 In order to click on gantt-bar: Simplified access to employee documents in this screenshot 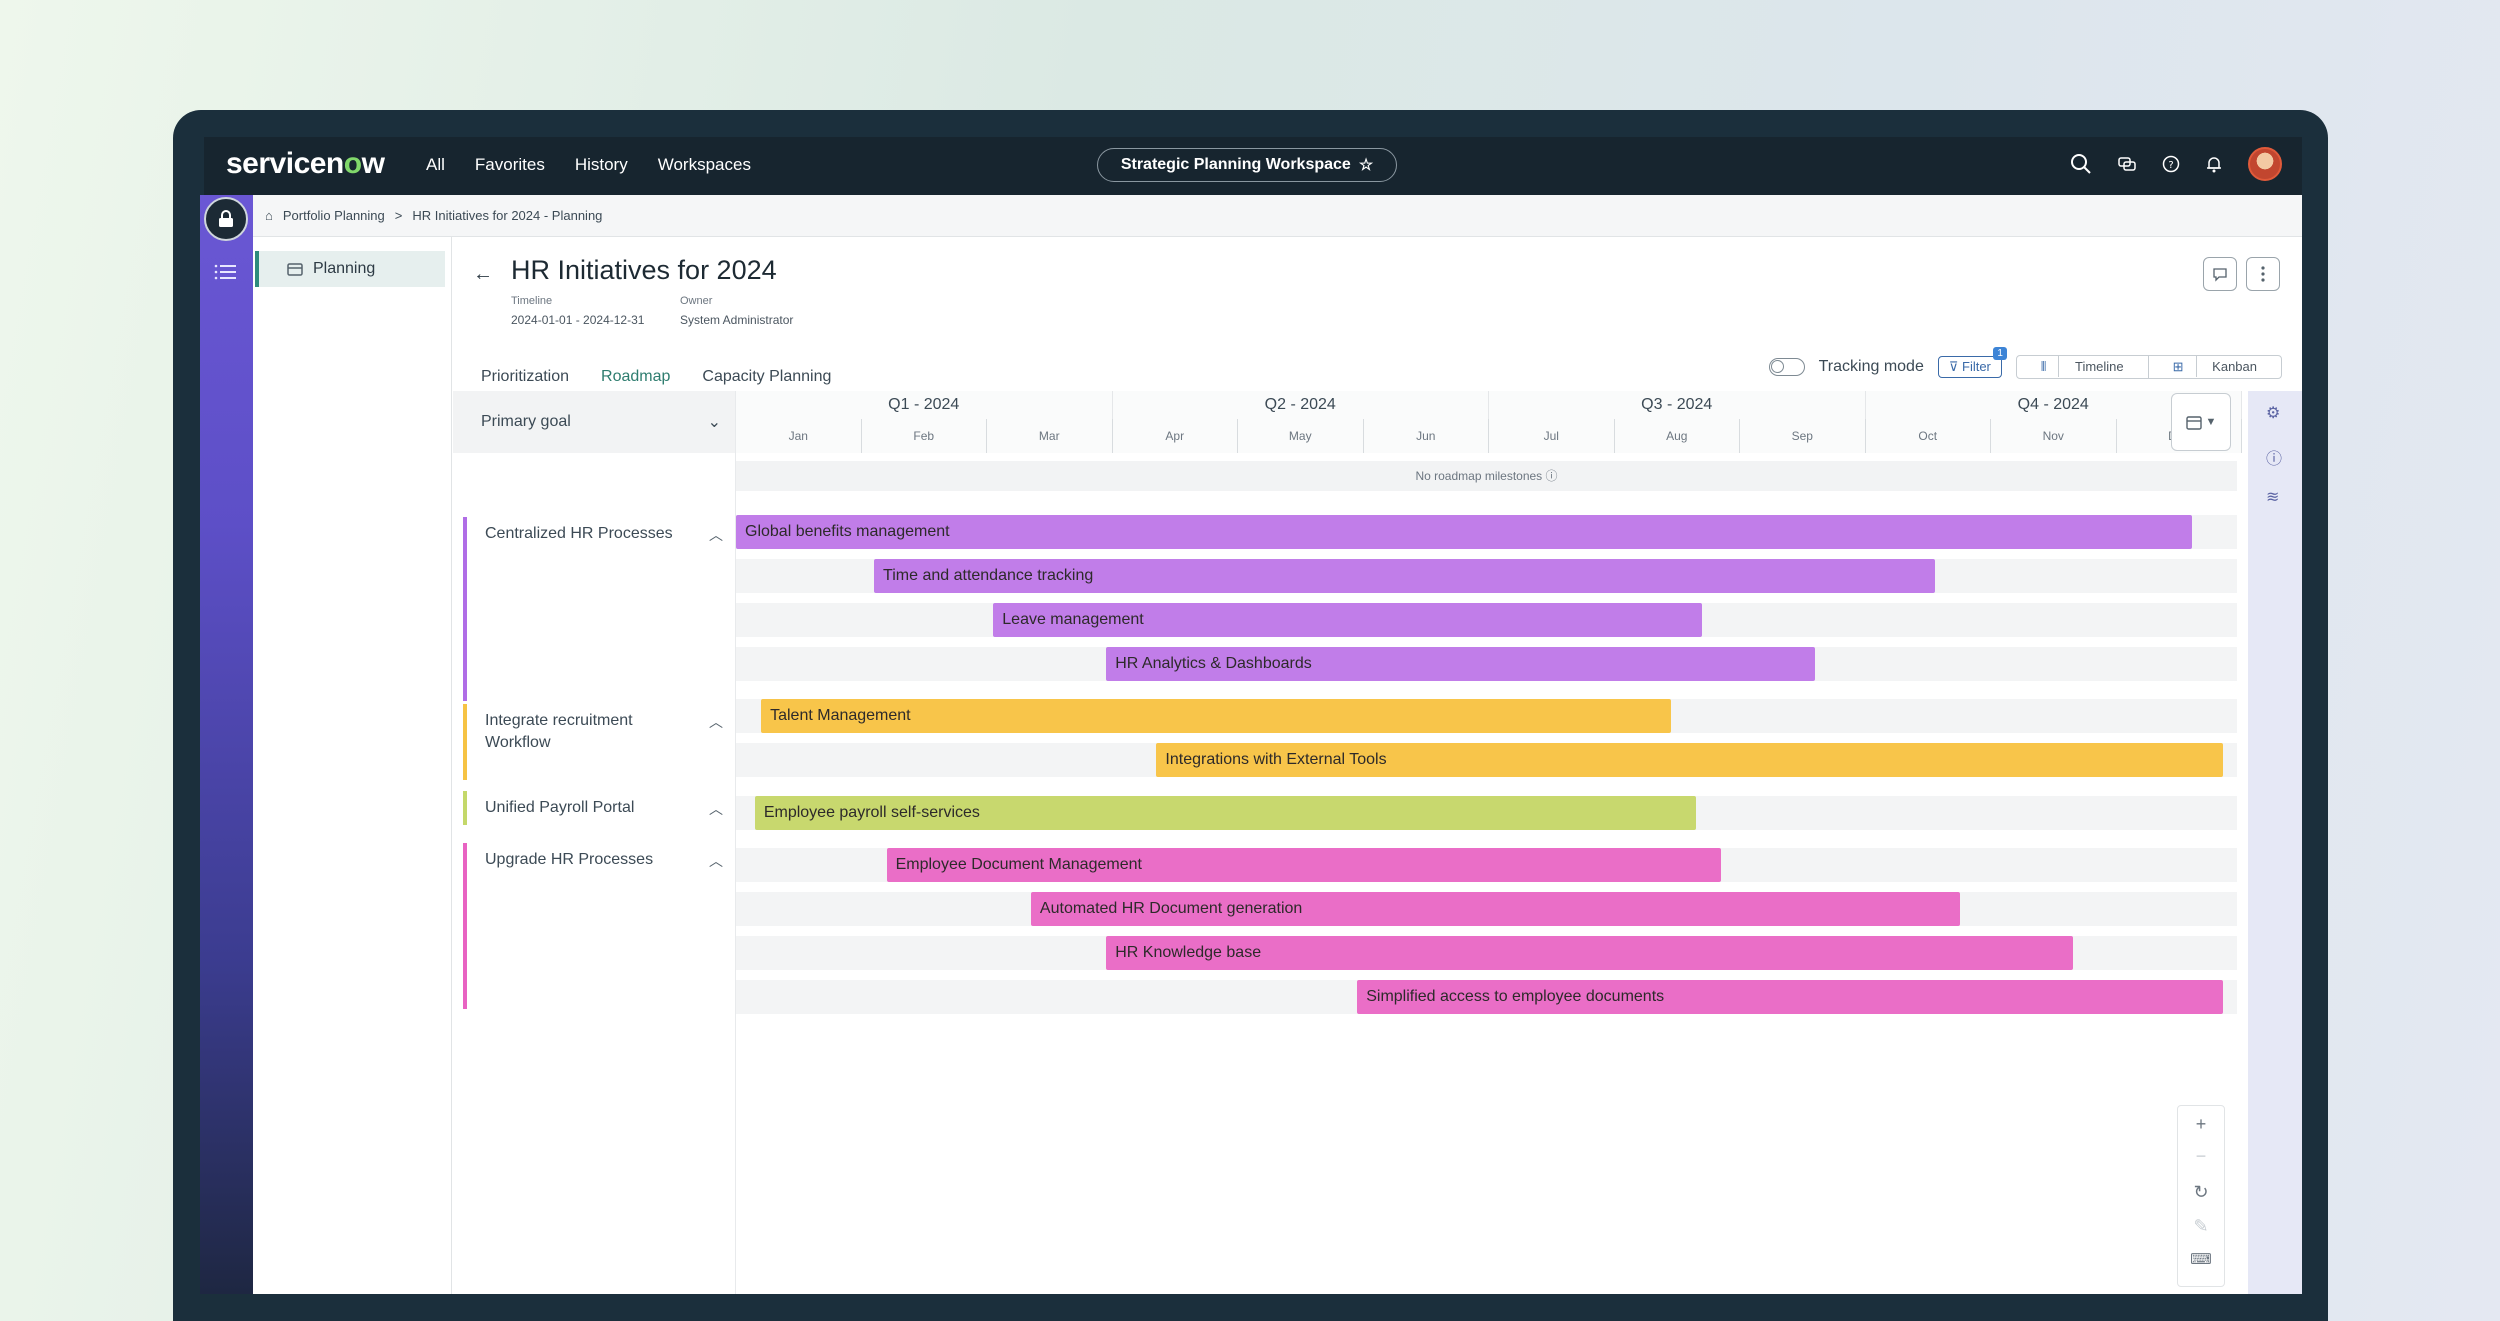, I will do `click(1790, 997)`.